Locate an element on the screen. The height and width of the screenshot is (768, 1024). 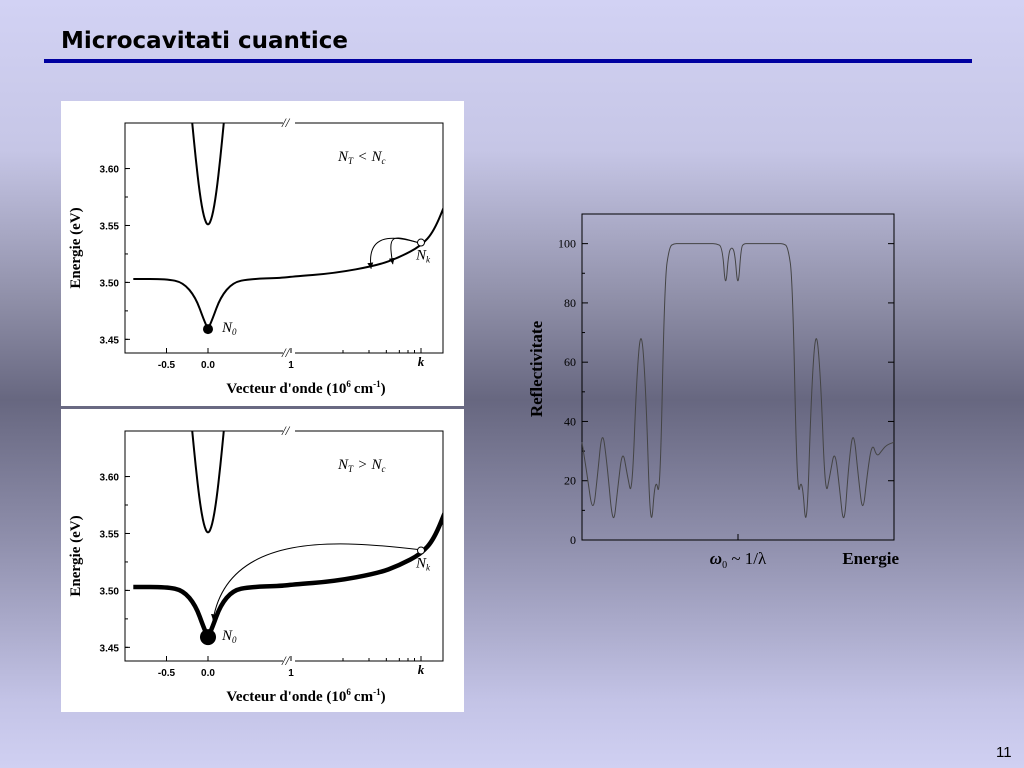
condition-annotation: NT > Nc is located at coordinates (361, 465).